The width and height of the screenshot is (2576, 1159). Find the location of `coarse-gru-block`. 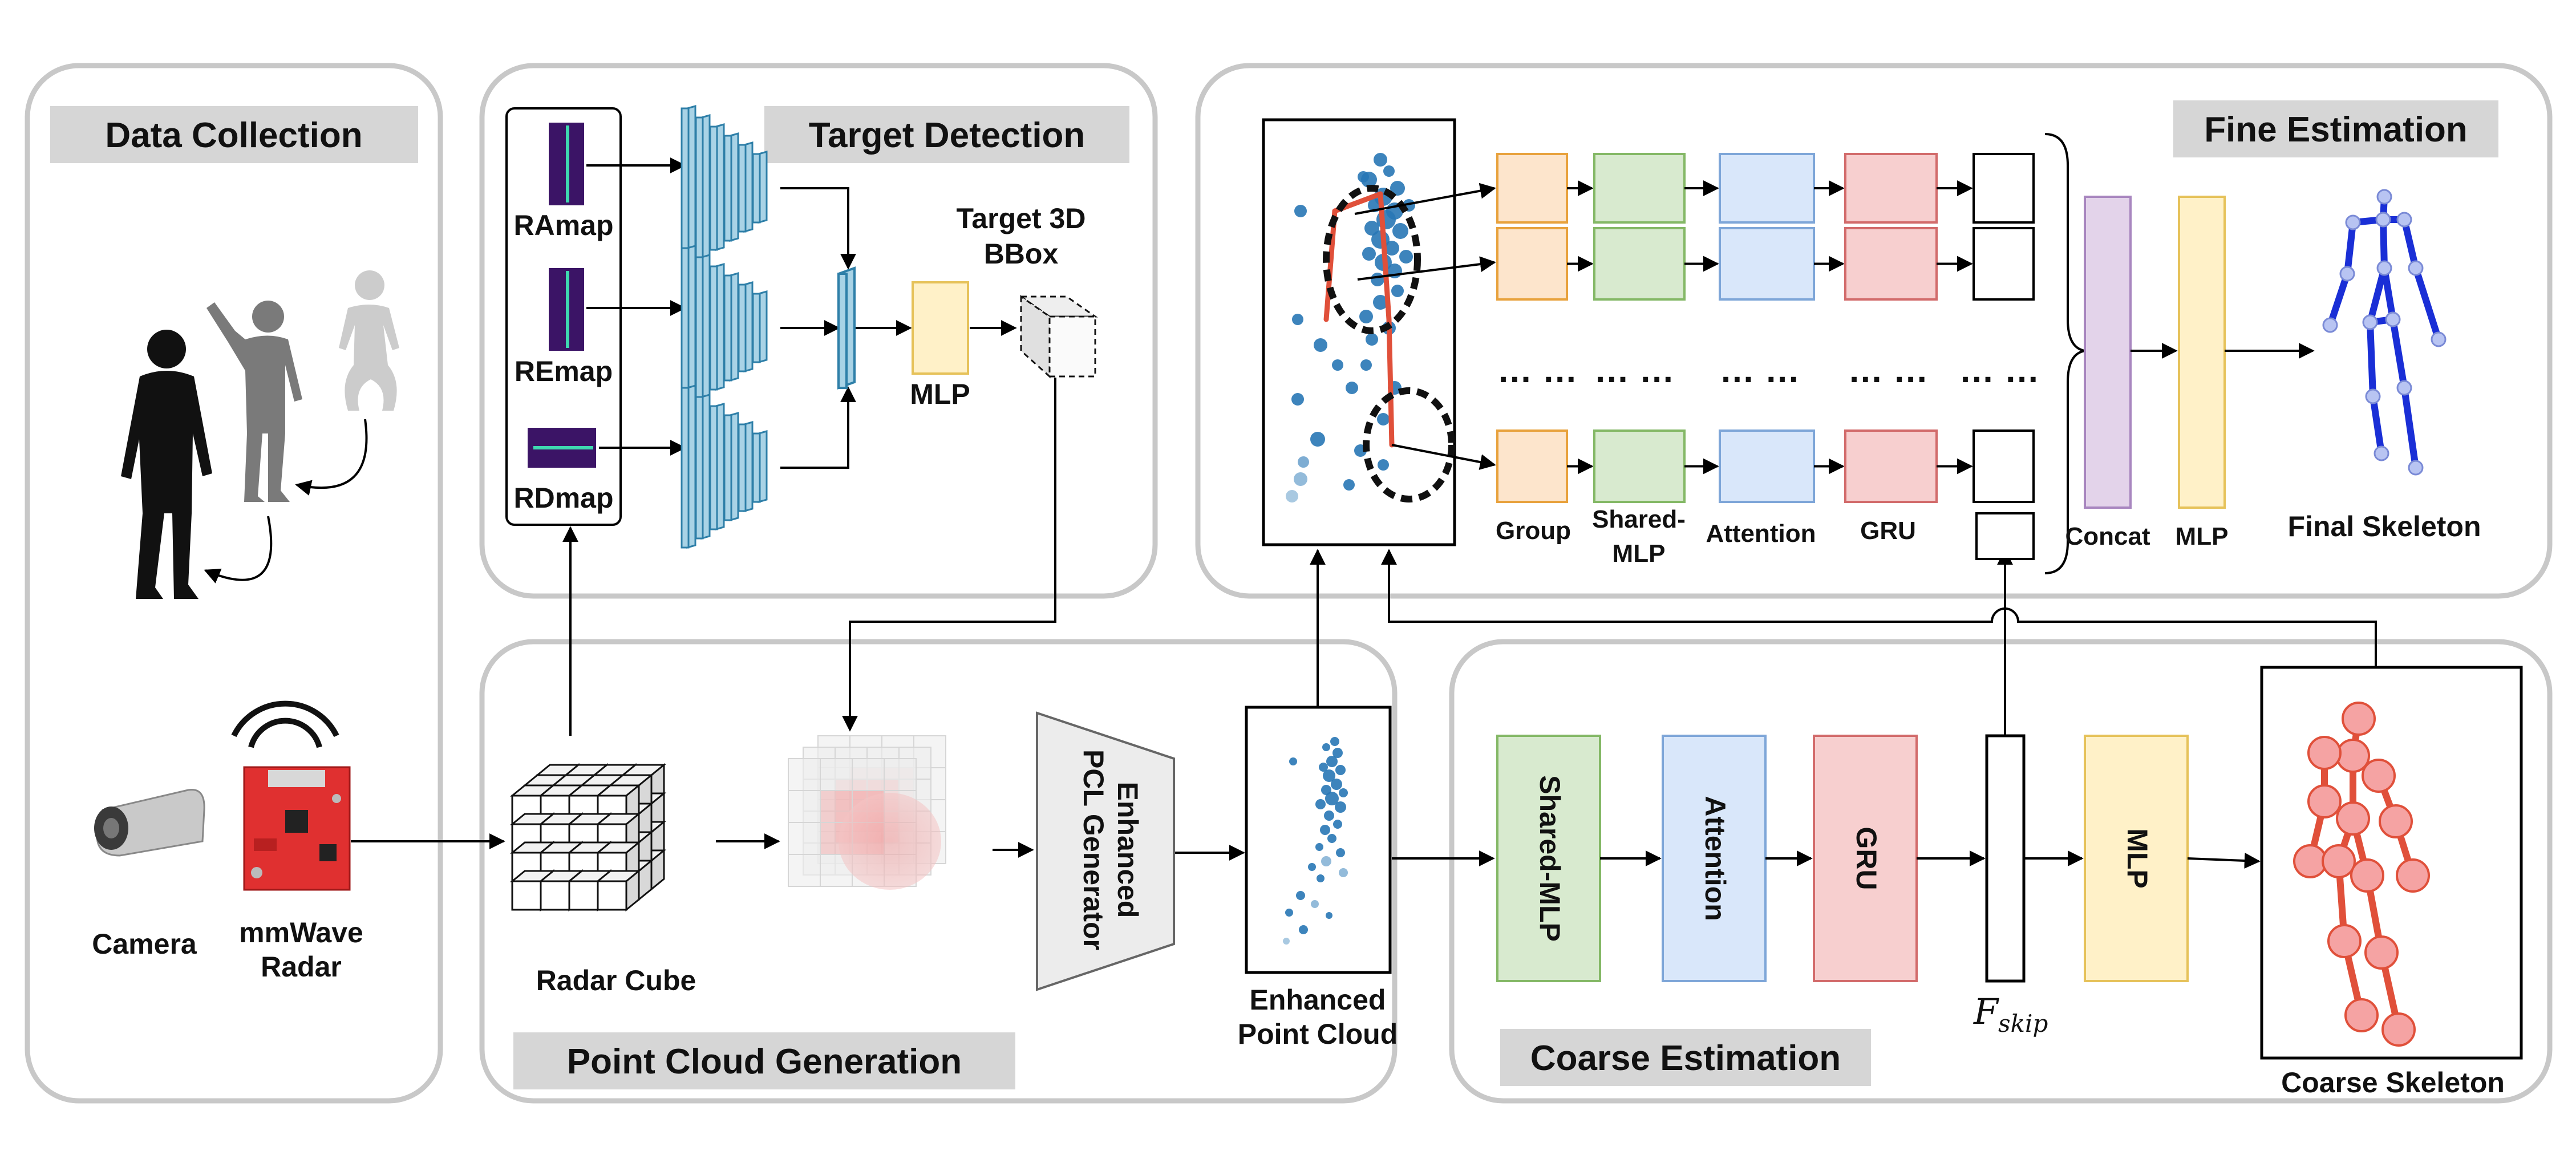

coarse-gru-block is located at coordinates (1865, 858).